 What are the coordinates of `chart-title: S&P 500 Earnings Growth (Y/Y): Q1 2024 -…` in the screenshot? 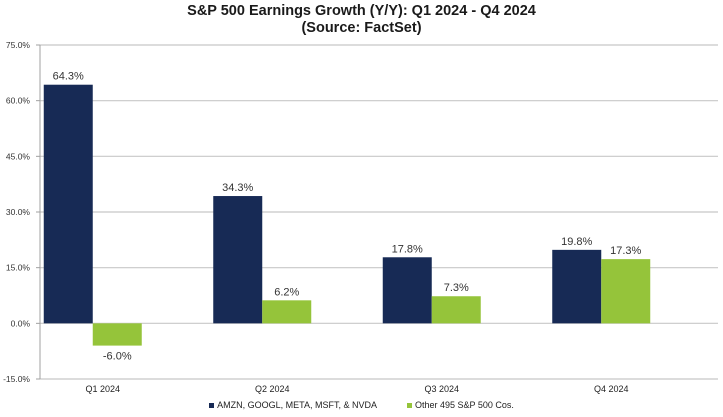 It's located at (361, 11).